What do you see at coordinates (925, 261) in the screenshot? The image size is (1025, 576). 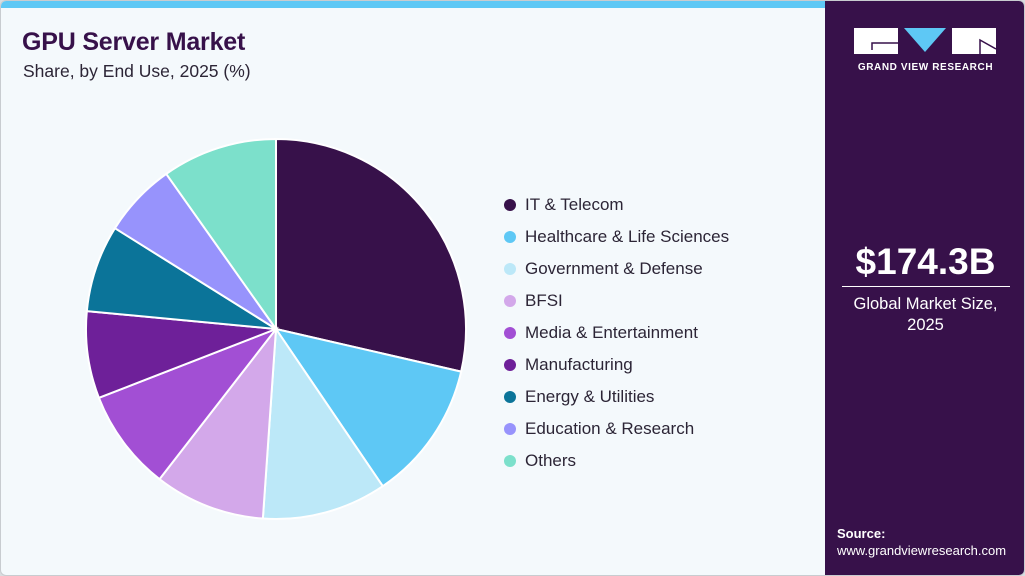 I see `market-size-value: $174.3B` at bounding box center [925, 261].